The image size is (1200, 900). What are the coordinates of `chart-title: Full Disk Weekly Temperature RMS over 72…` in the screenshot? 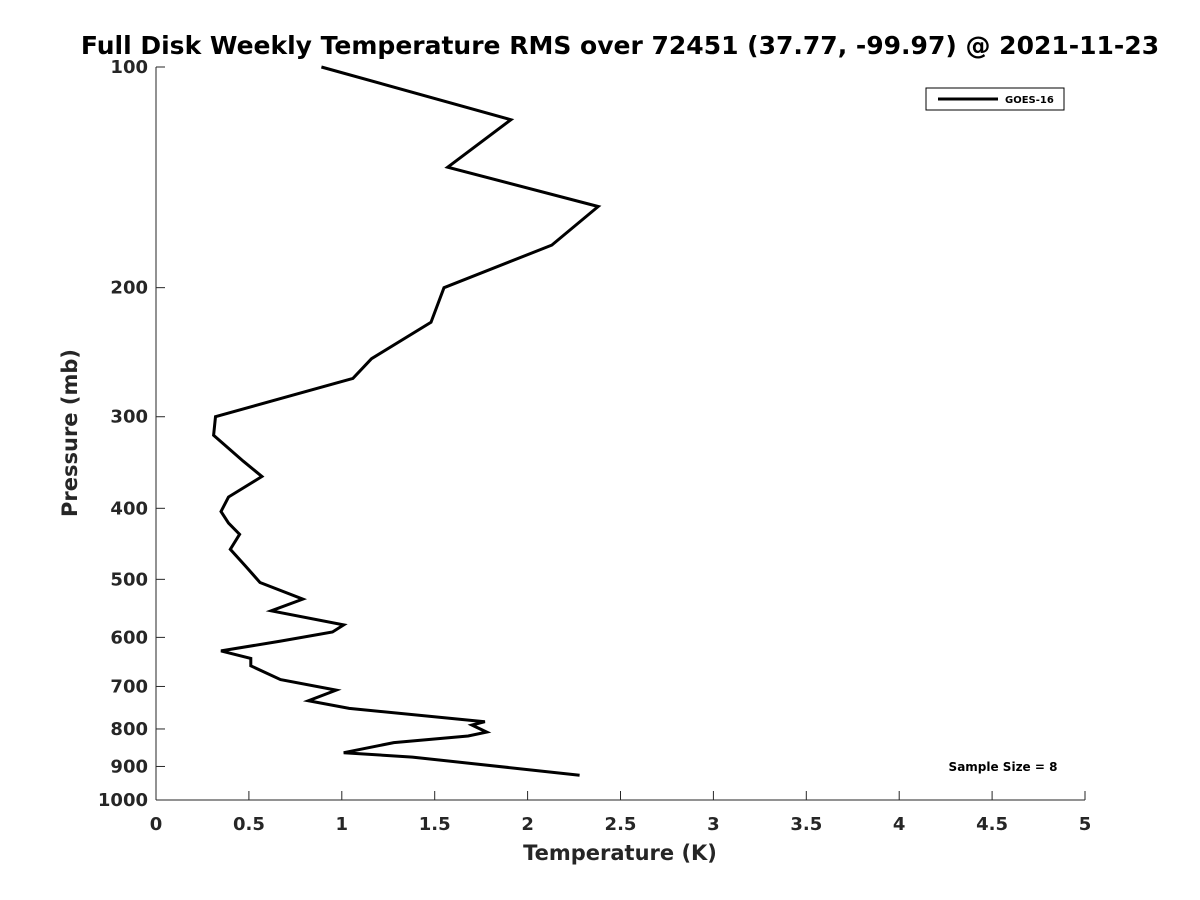 It's located at (620, 45).